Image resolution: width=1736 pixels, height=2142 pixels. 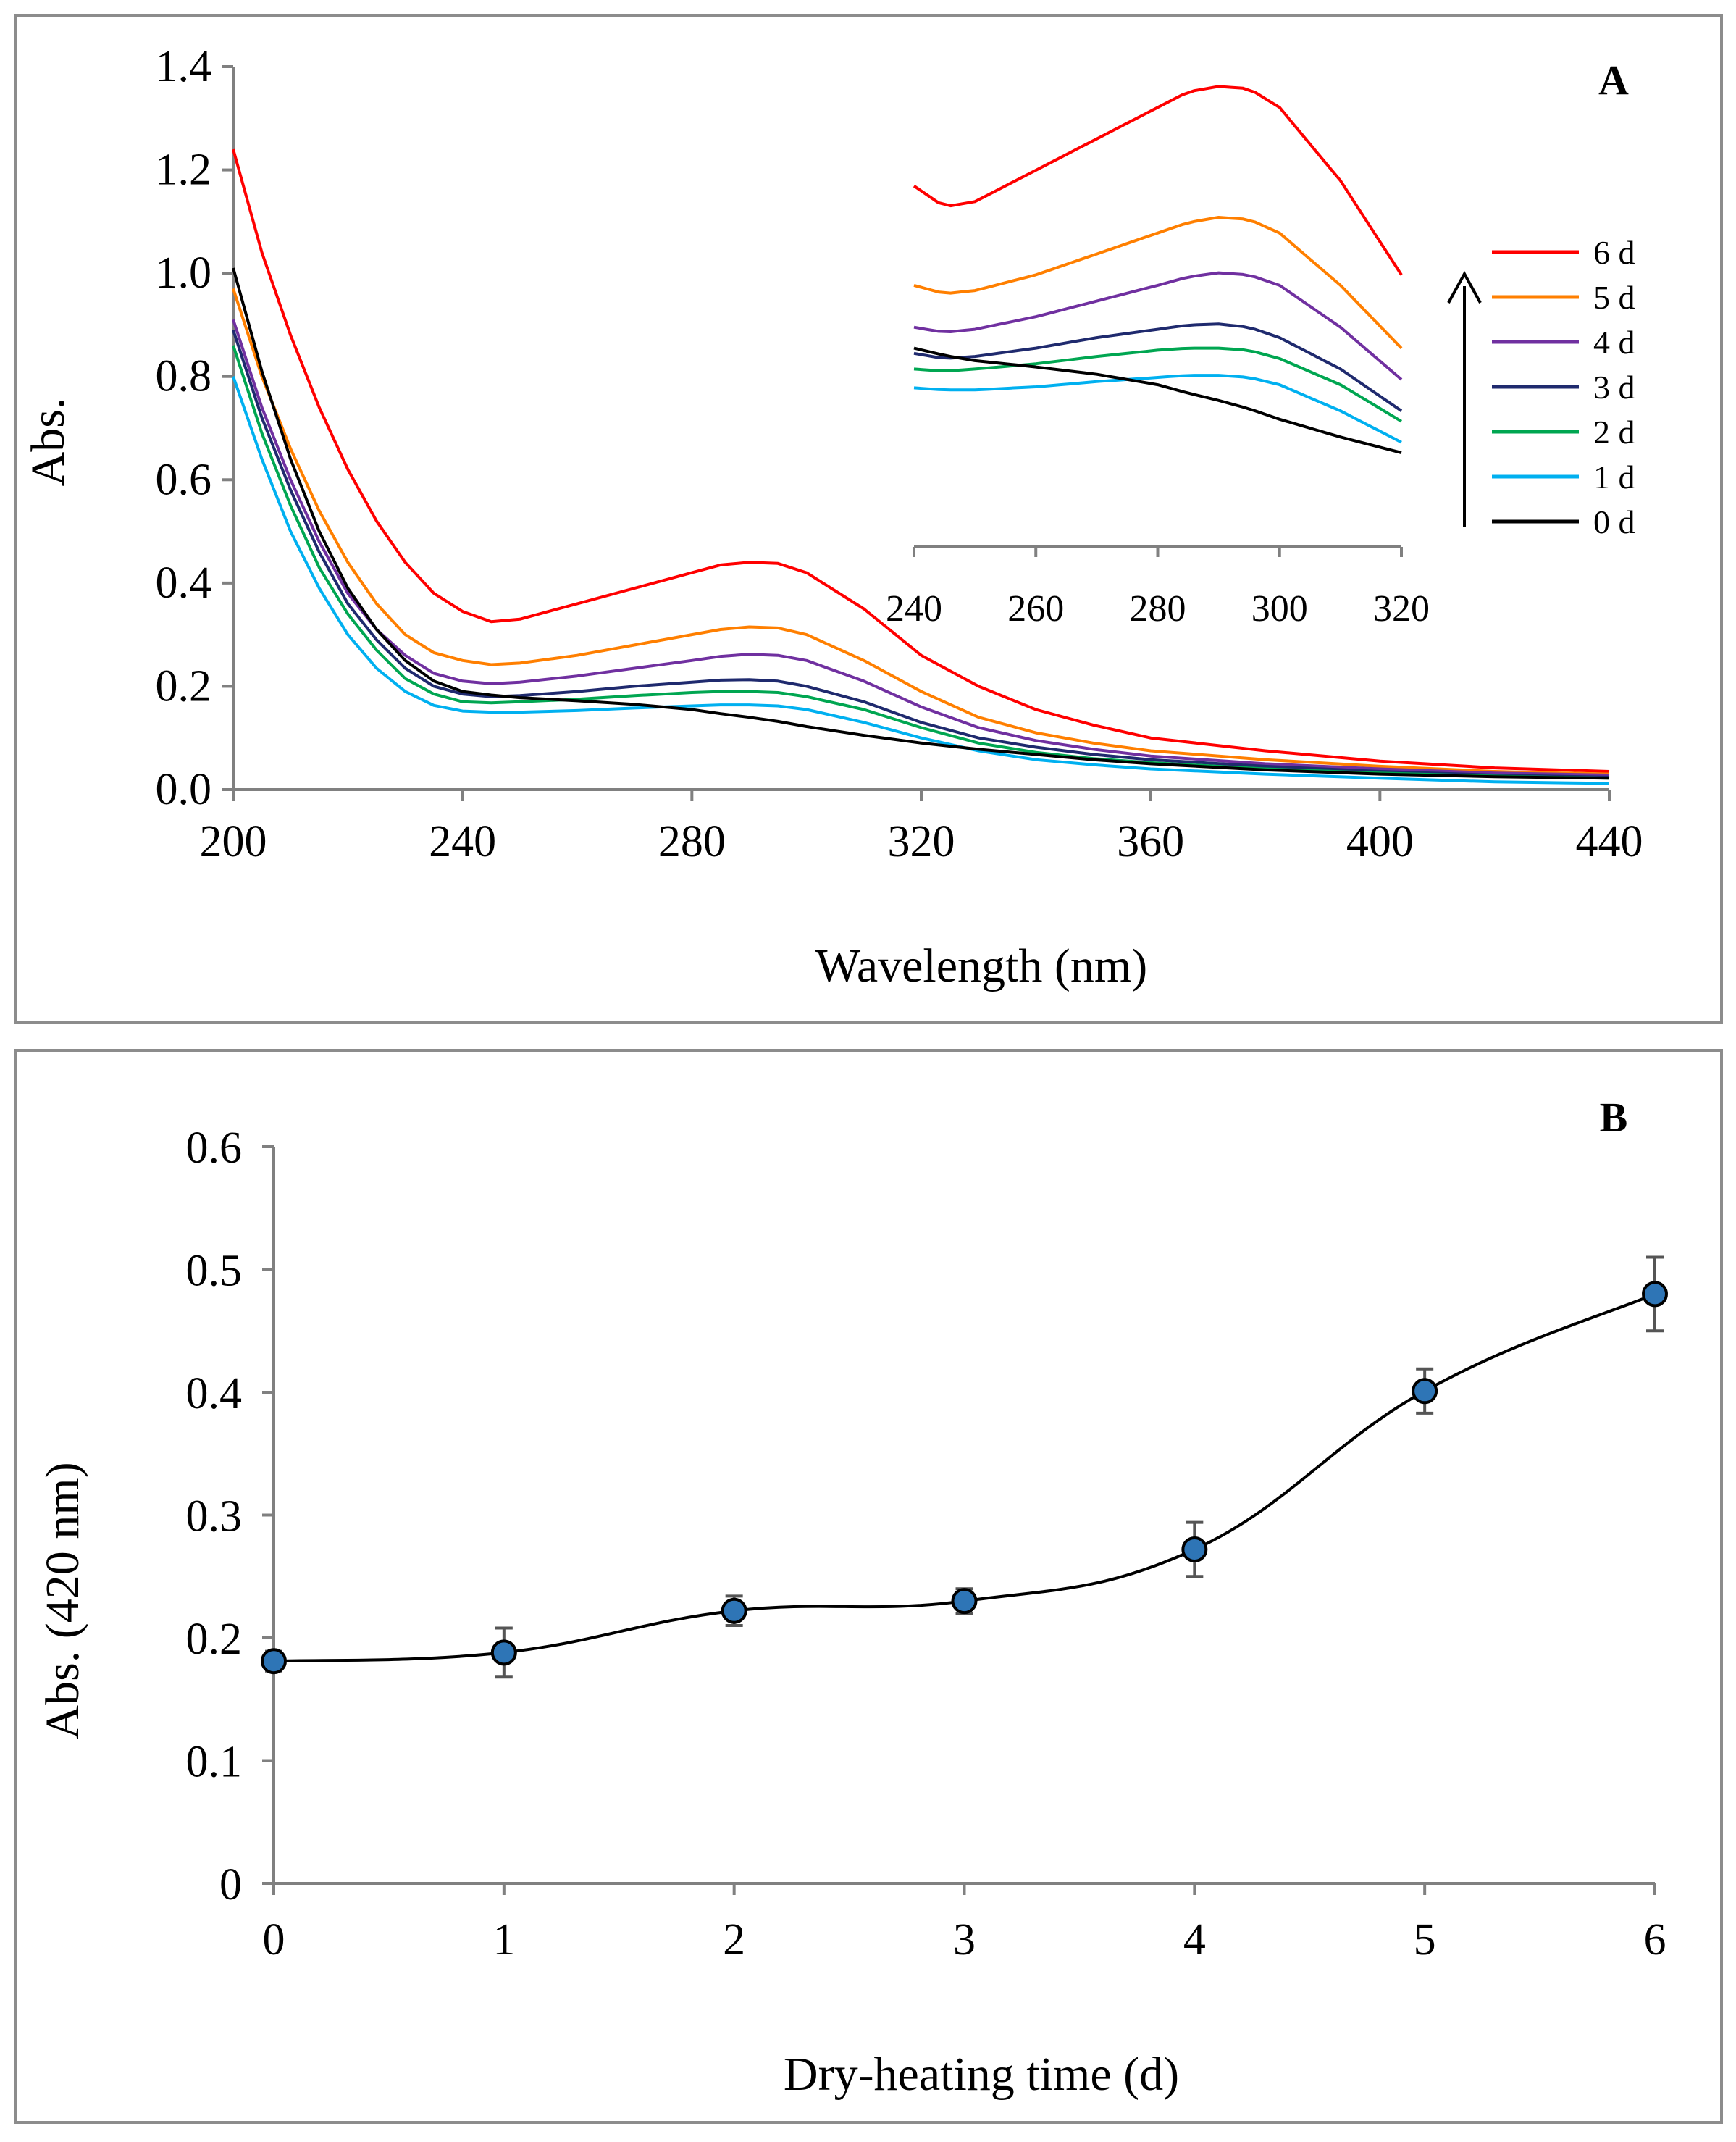 I want to click on panel-b-y-tick-label: 0.6, so click(x=214, y=1148).